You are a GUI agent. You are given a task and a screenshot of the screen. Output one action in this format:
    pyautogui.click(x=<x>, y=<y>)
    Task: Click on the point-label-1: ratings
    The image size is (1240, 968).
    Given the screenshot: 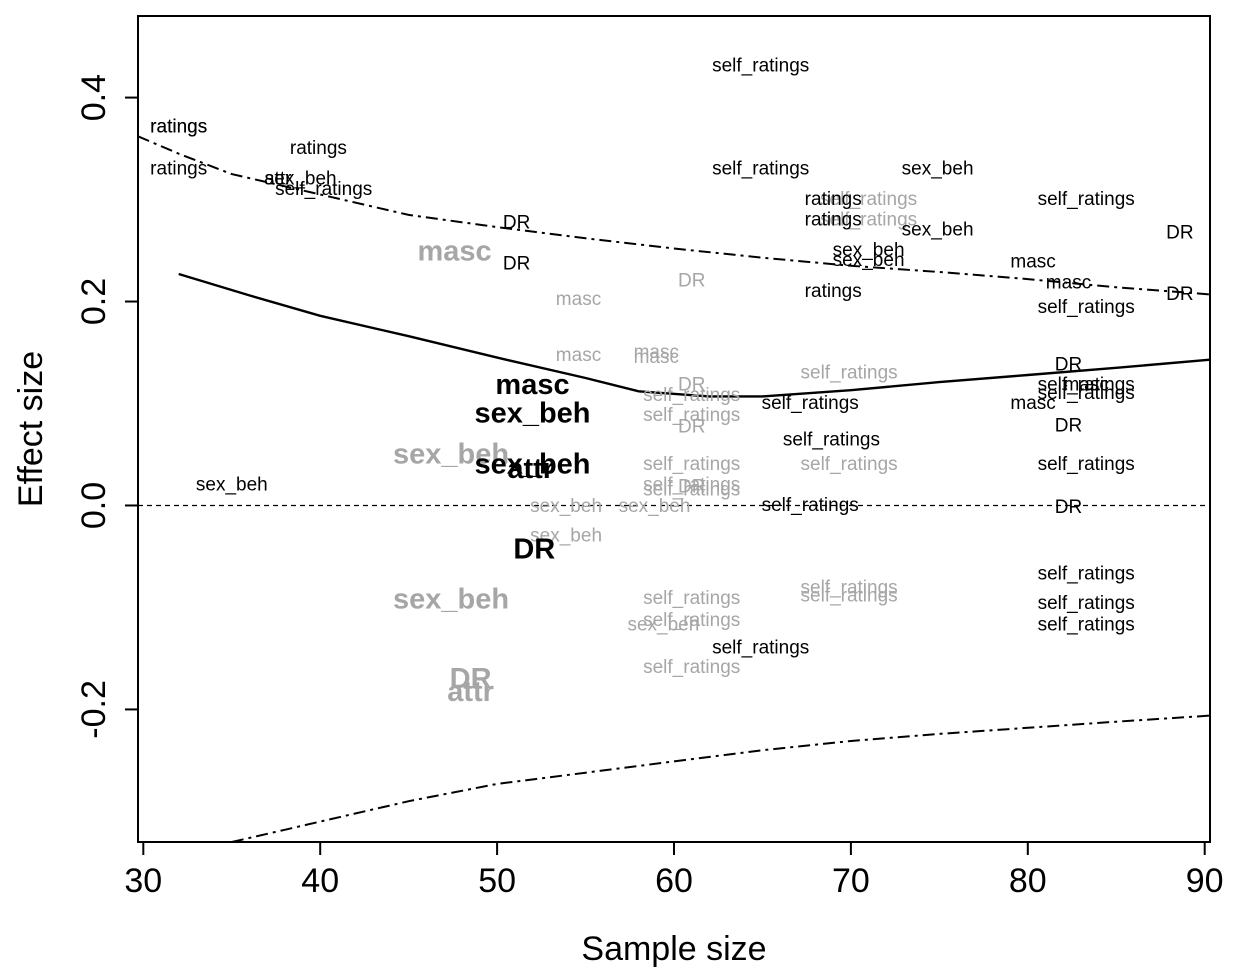 What is the action you would take?
    pyautogui.click(x=178, y=127)
    